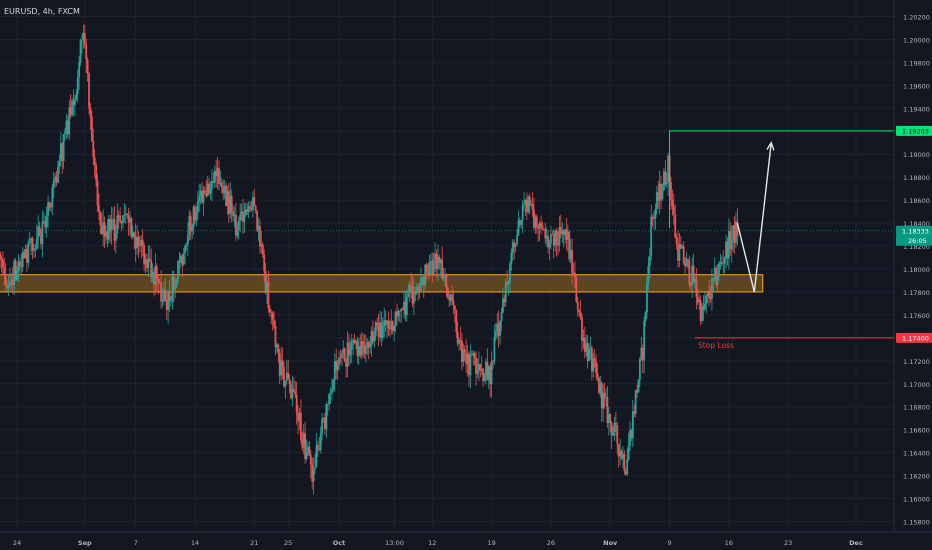 This screenshot has height=550, width=932. What do you see at coordinates (916, 454) in the screenshot?
I see `y-tick-label: 1.16400` at bounding box center [916, 454].